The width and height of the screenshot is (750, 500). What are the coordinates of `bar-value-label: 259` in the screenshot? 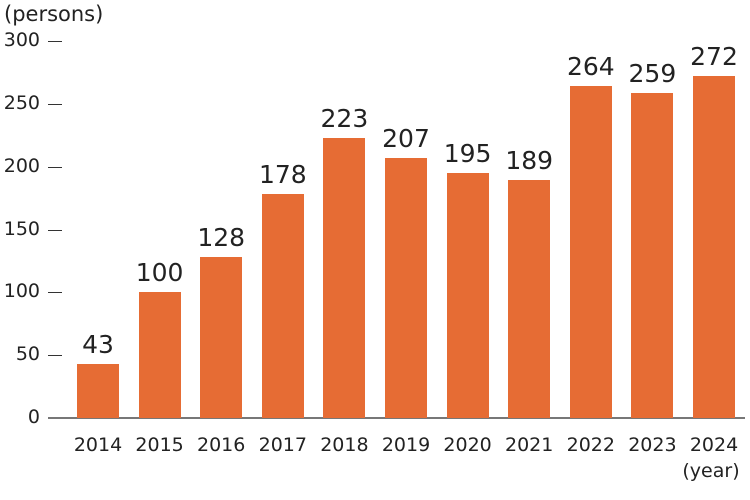 It's located at (652, 73).